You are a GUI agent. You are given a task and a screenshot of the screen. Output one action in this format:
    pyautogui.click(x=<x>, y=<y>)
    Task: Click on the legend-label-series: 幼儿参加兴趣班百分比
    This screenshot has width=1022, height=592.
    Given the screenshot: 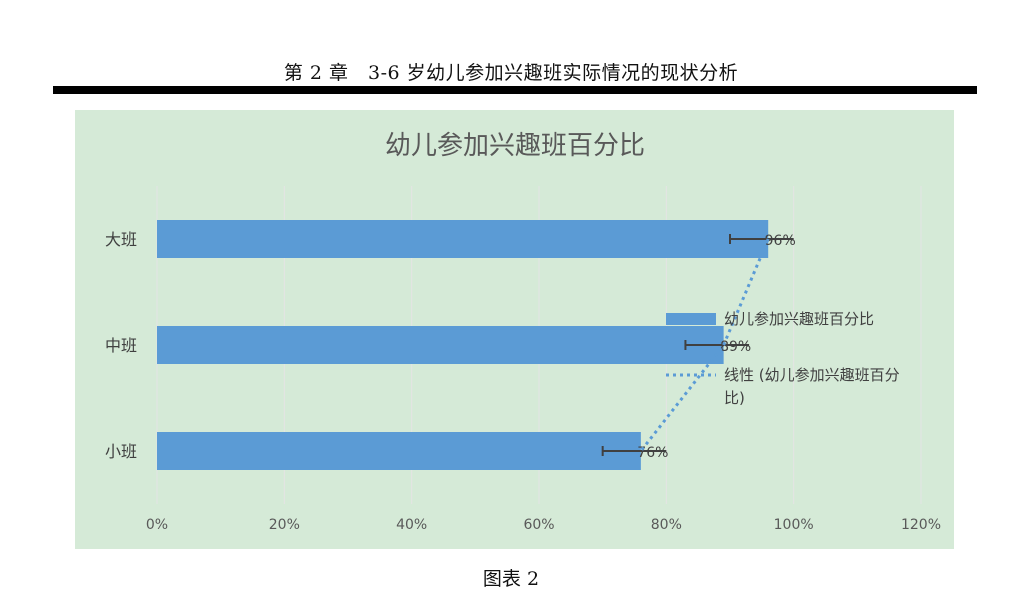 What is the action you would take?
    pyautogui.click(x=799, y=319)
    